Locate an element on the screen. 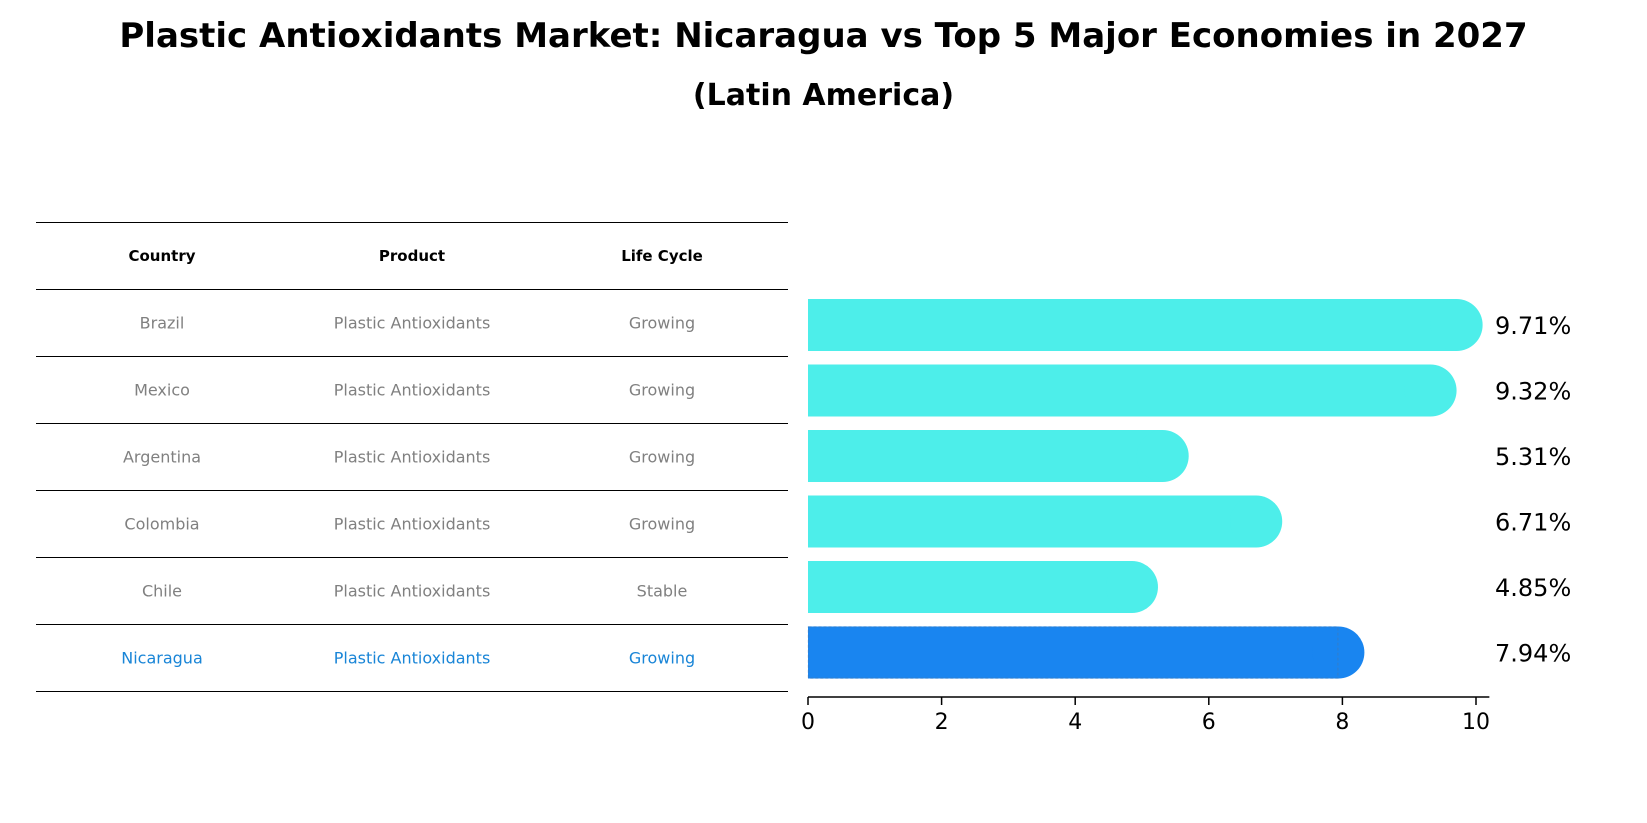 This screenshot has height=823, width=1647. x-tick-label-6: 6 is located at coordinates (1209, 722).